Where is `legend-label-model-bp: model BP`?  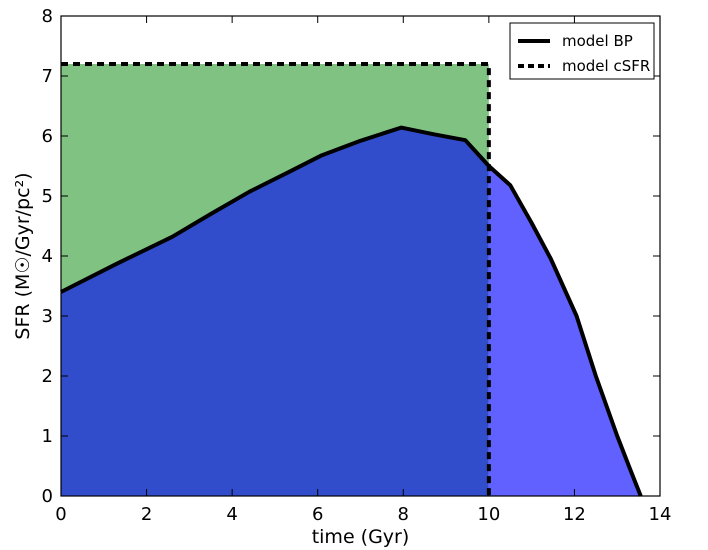
legend-label-model-bp: model BP is located at coordinates (597, 41).